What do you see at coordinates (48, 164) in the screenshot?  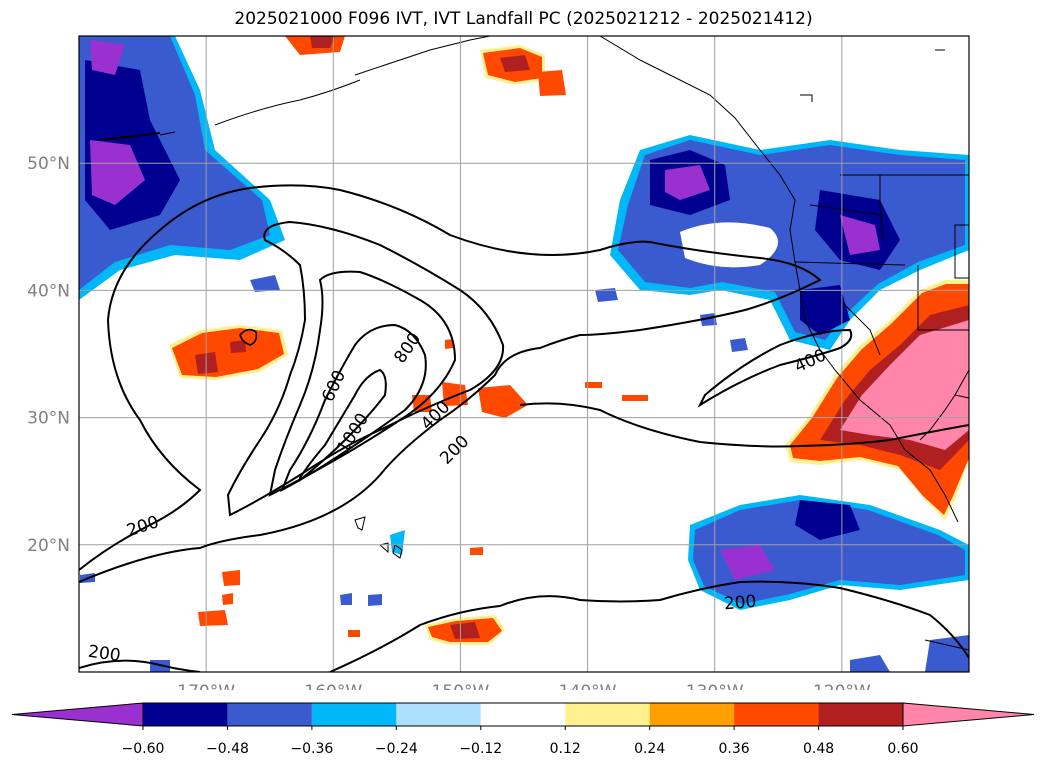 I see `lat-tick-label: 50°N` at bounding box center [48, 164].